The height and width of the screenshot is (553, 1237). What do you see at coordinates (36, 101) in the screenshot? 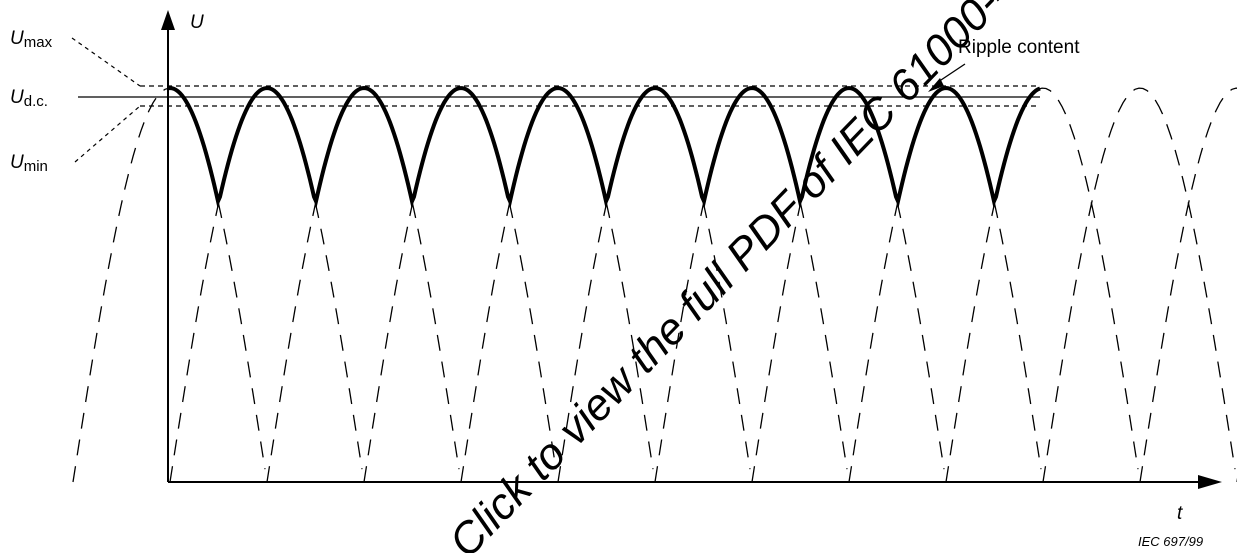
I see `udc-label-sub: d.c.` at bounding box center [36, 101].